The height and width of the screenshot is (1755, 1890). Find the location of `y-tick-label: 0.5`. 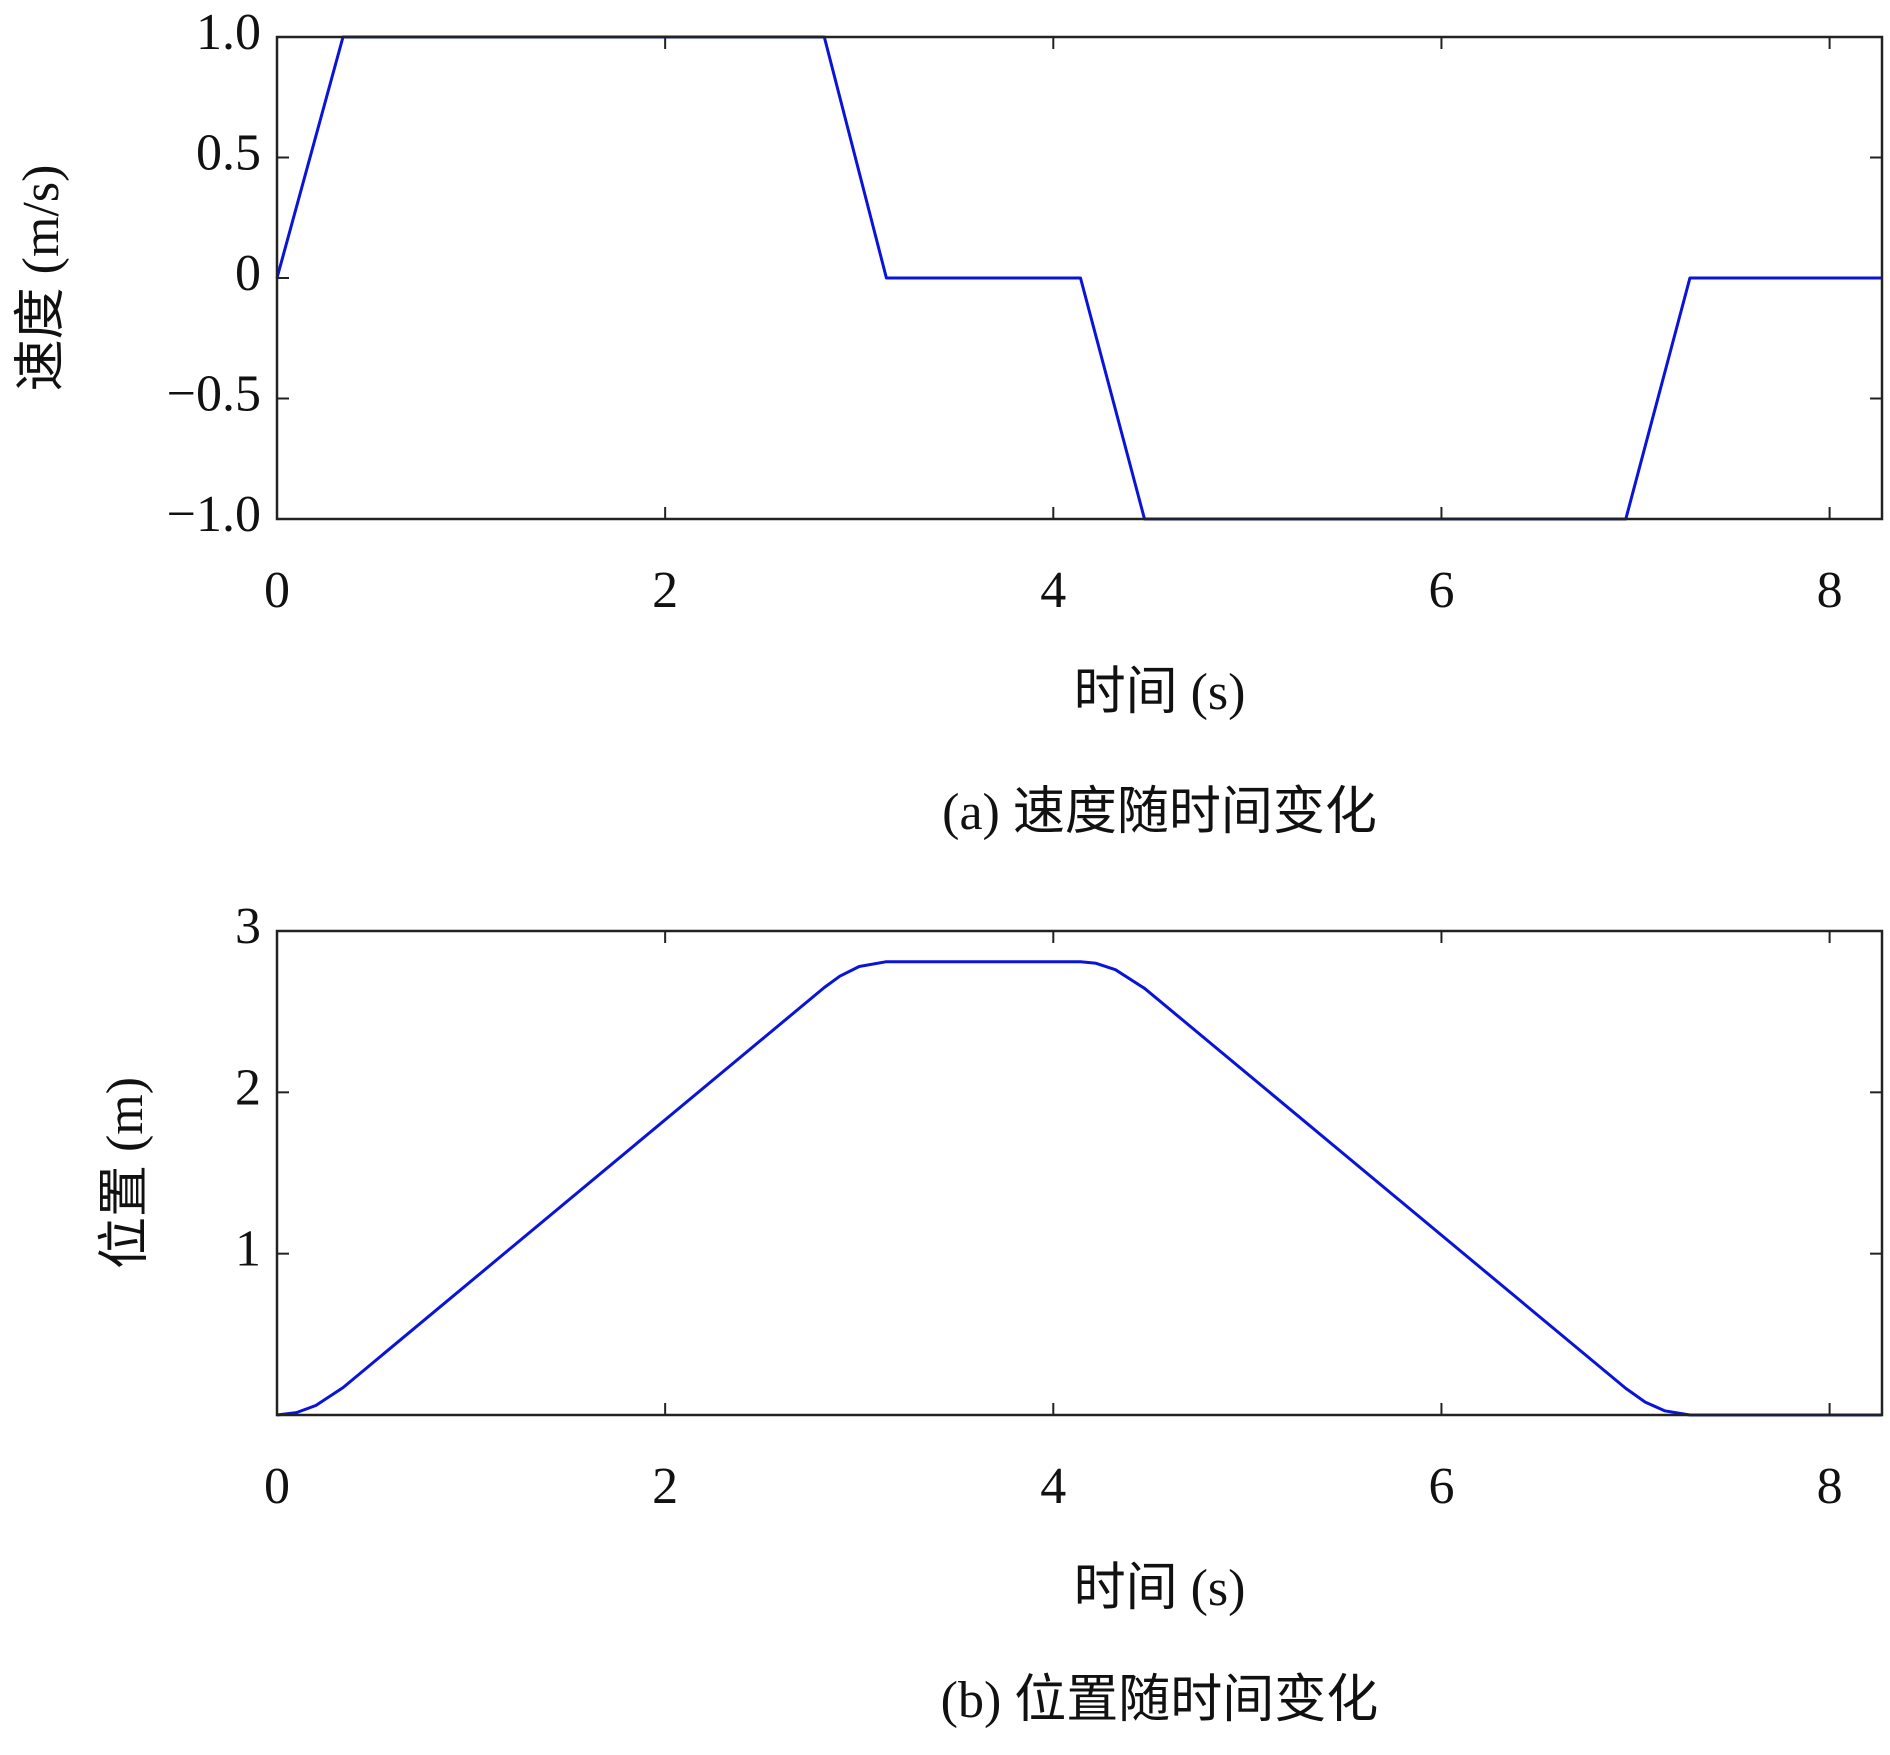

y-tick-label: 0.5 is located at coordinates (228, 152).